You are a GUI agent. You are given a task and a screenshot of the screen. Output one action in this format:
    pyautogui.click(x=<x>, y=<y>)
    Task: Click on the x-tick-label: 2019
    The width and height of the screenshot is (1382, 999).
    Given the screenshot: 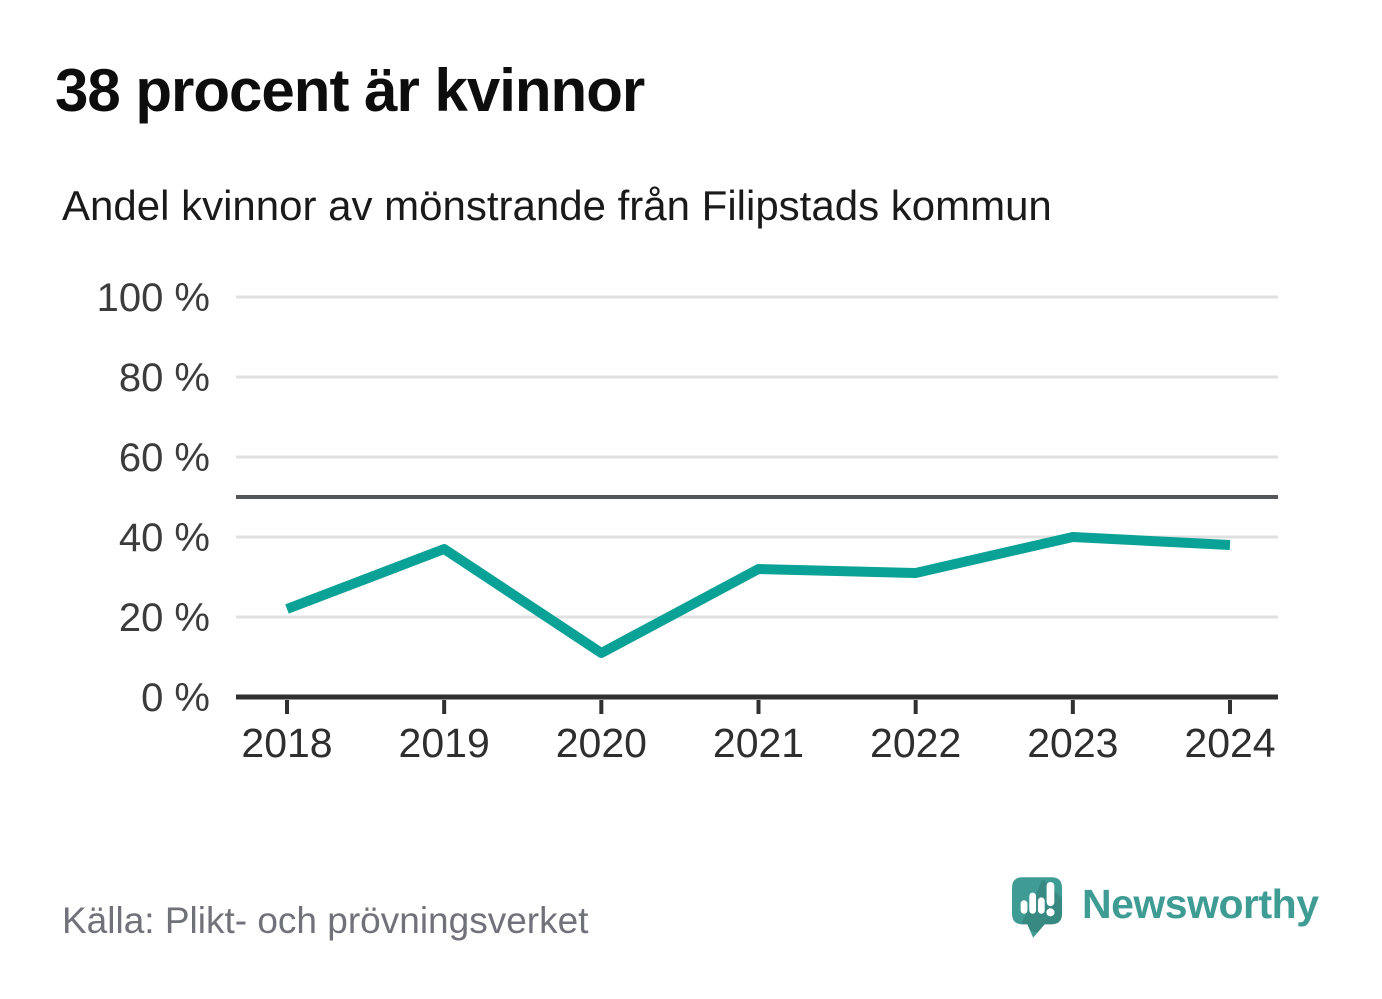 What is the action you would take?
    pyautogui.click(x=444, y=743)
    